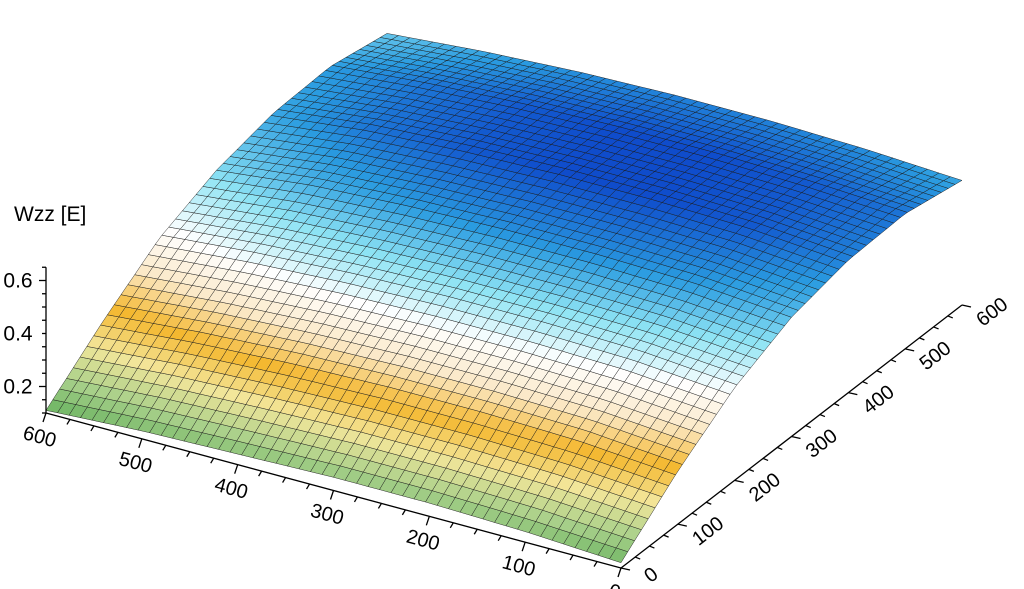  I want to click on z-axis-label: Wzz [E], so click(50, 214).